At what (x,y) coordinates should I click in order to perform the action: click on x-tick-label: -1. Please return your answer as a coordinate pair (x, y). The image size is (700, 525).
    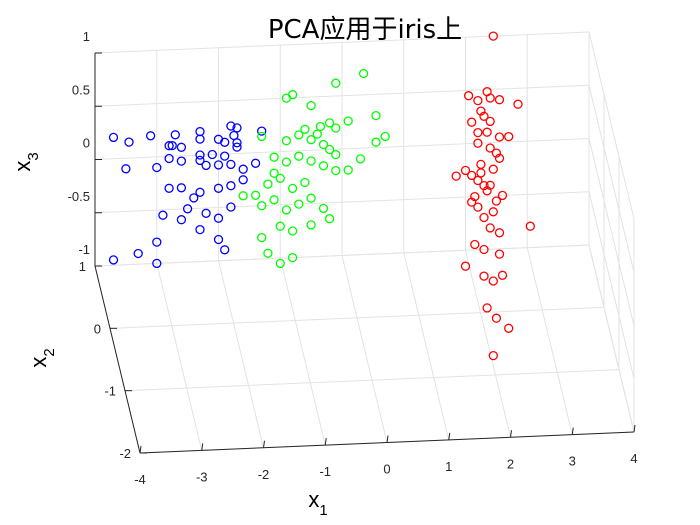
    Looking at the image, I should click on (325, 471).